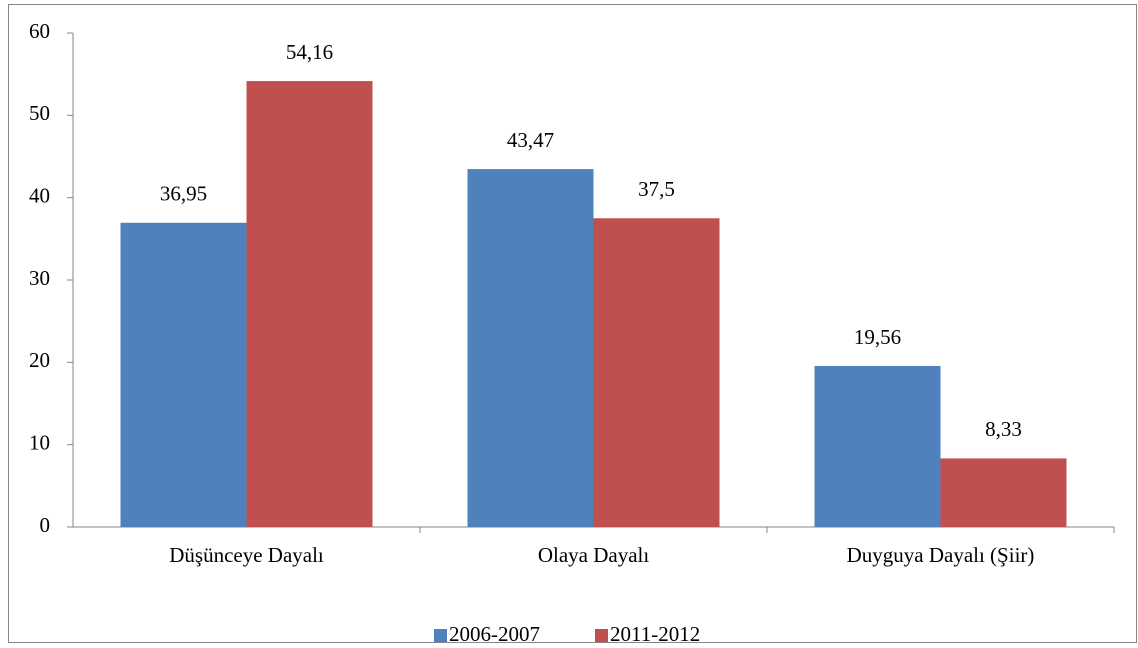  What do you see at coordinates (494, 634) in the screenshot?
I see `legend-label: 2006-2007` at bounding box center [494, 634].